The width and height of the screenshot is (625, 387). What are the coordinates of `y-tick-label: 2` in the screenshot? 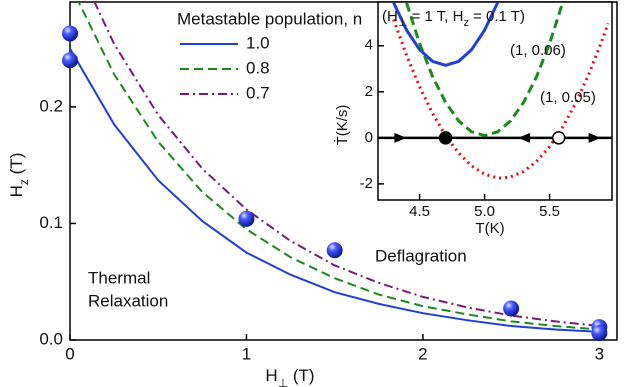 It's located at (369, 91).